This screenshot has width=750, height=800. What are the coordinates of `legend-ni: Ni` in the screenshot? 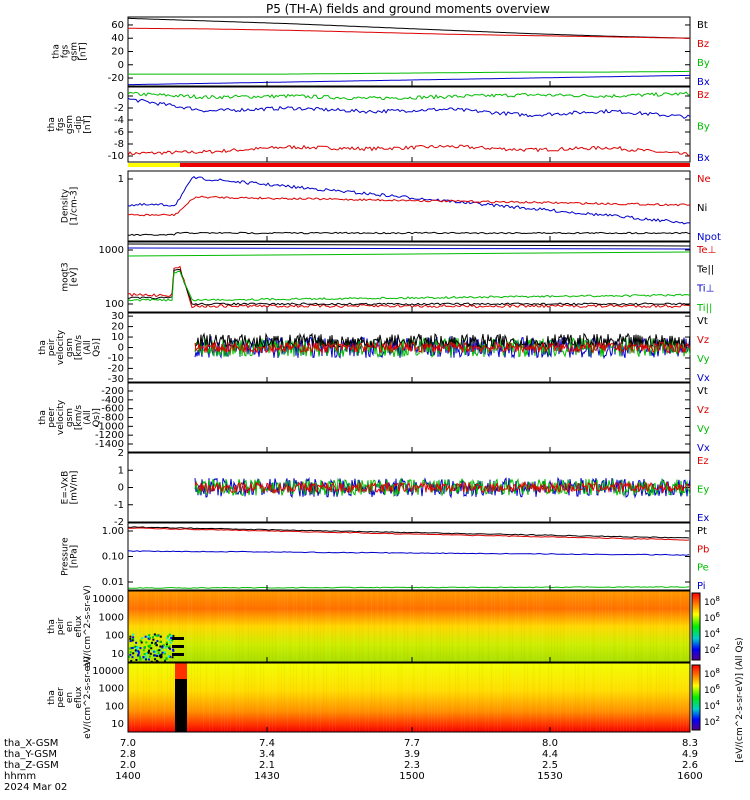 It's located at (702, 208).